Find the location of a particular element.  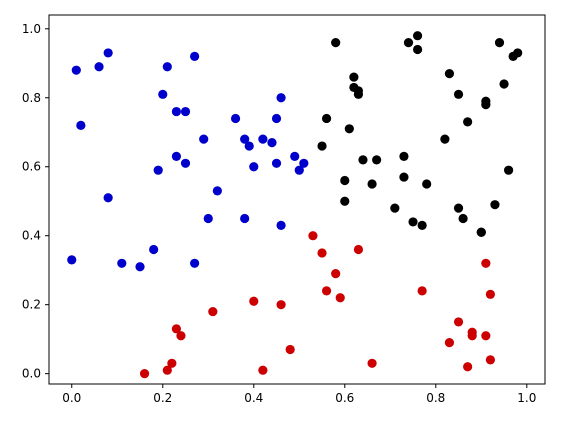

y-tick-label: 1.0 is located at coordinates (31, 29).